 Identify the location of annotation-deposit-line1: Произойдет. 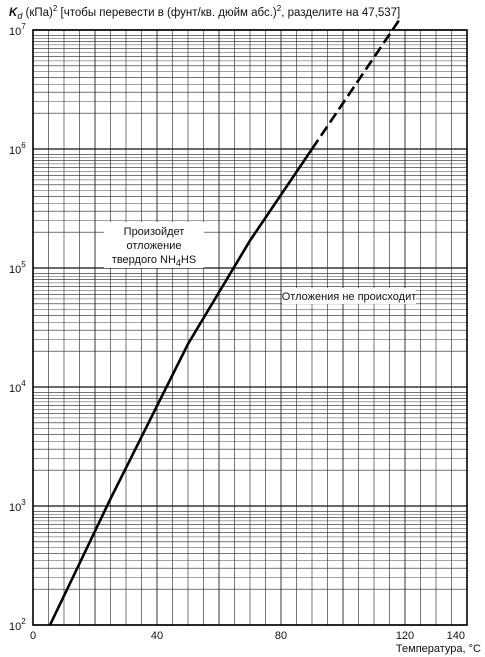
(154, 232).